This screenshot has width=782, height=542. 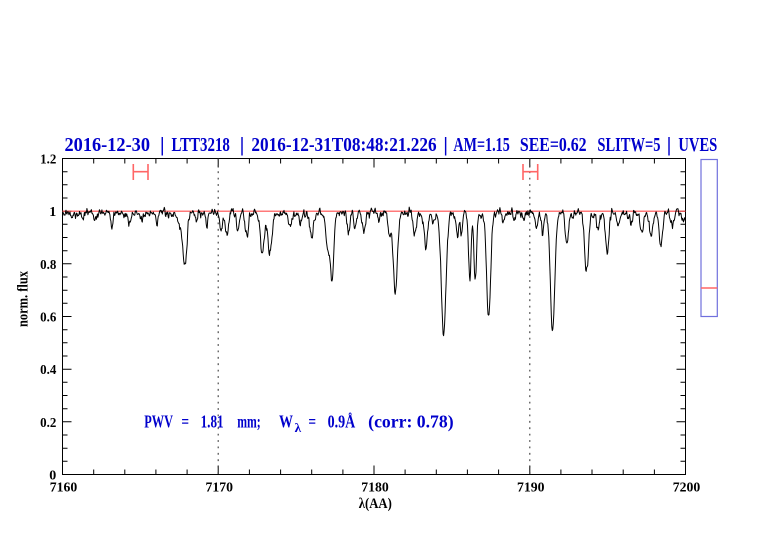 What do you see at coordinates (52, 212) in the screenshot?
I see `svg-text: 1` at bounding box center [52, 212].